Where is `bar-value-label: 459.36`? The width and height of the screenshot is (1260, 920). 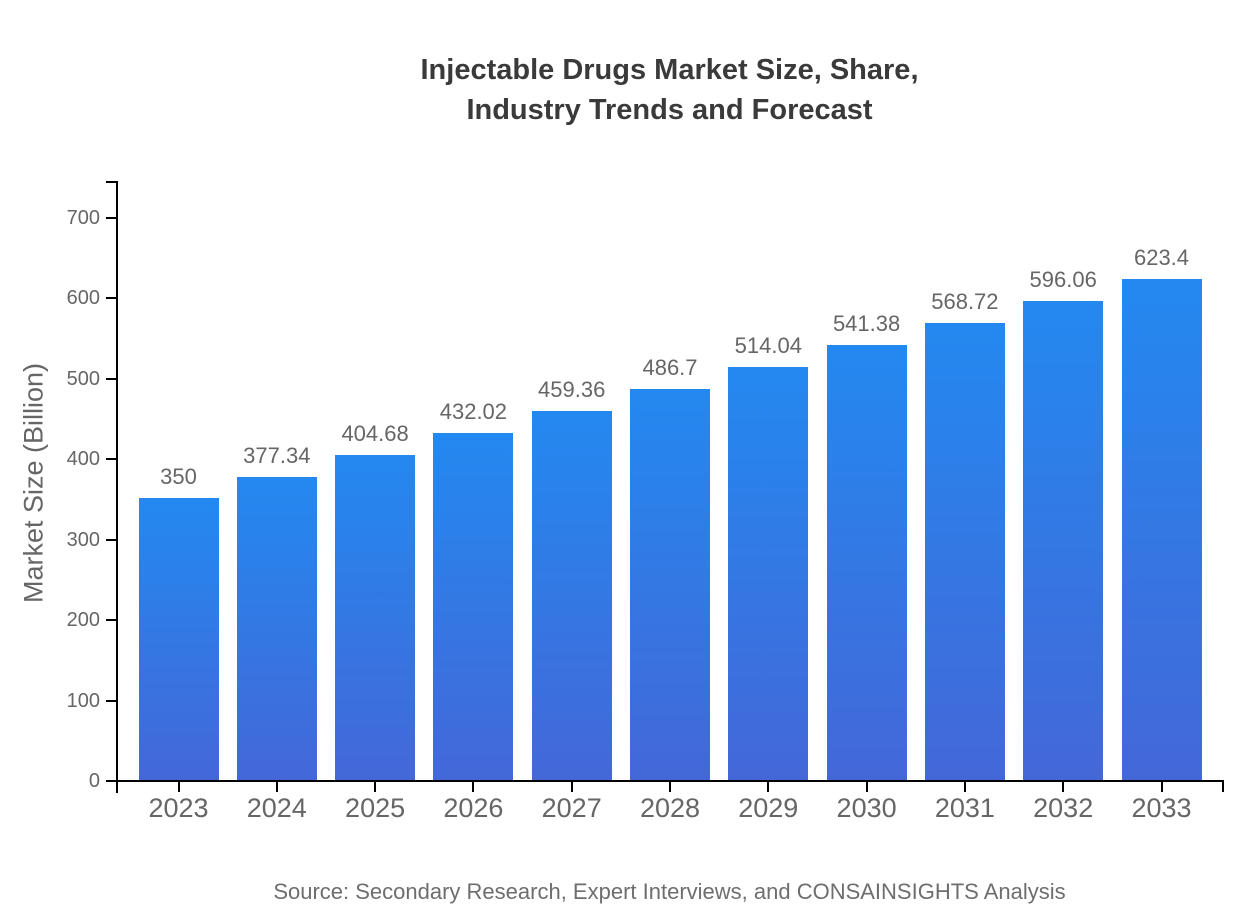
bar-value-label: 459.36 is located at coordinates (572, 389).